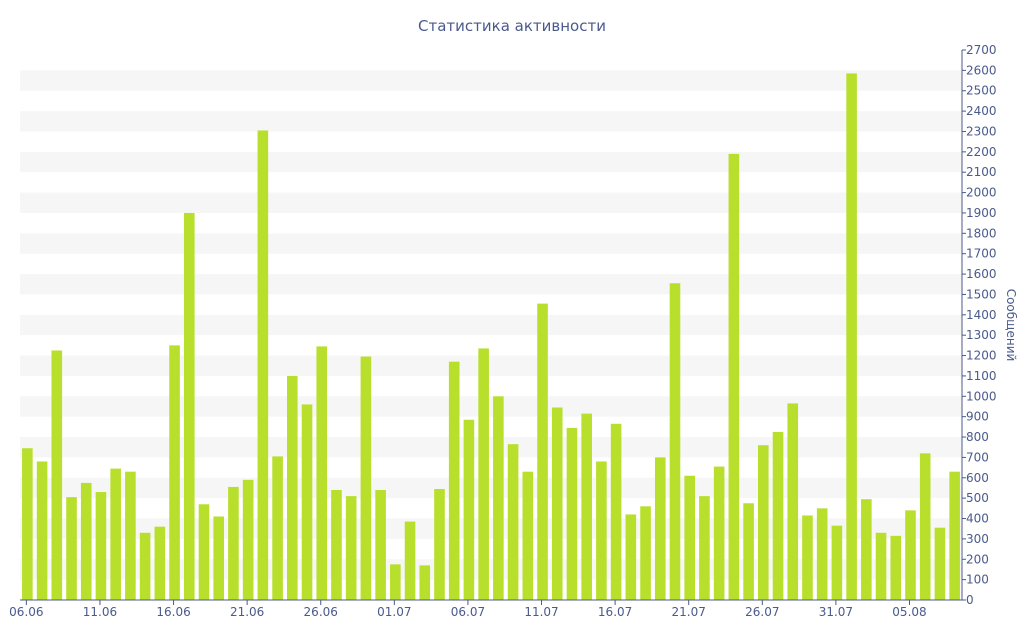 The width and height of the screenshot is (1024, 640). Describe the element at coordinates (977, 519) in the screenshot. I see `y-tick-label: 400` at that location.